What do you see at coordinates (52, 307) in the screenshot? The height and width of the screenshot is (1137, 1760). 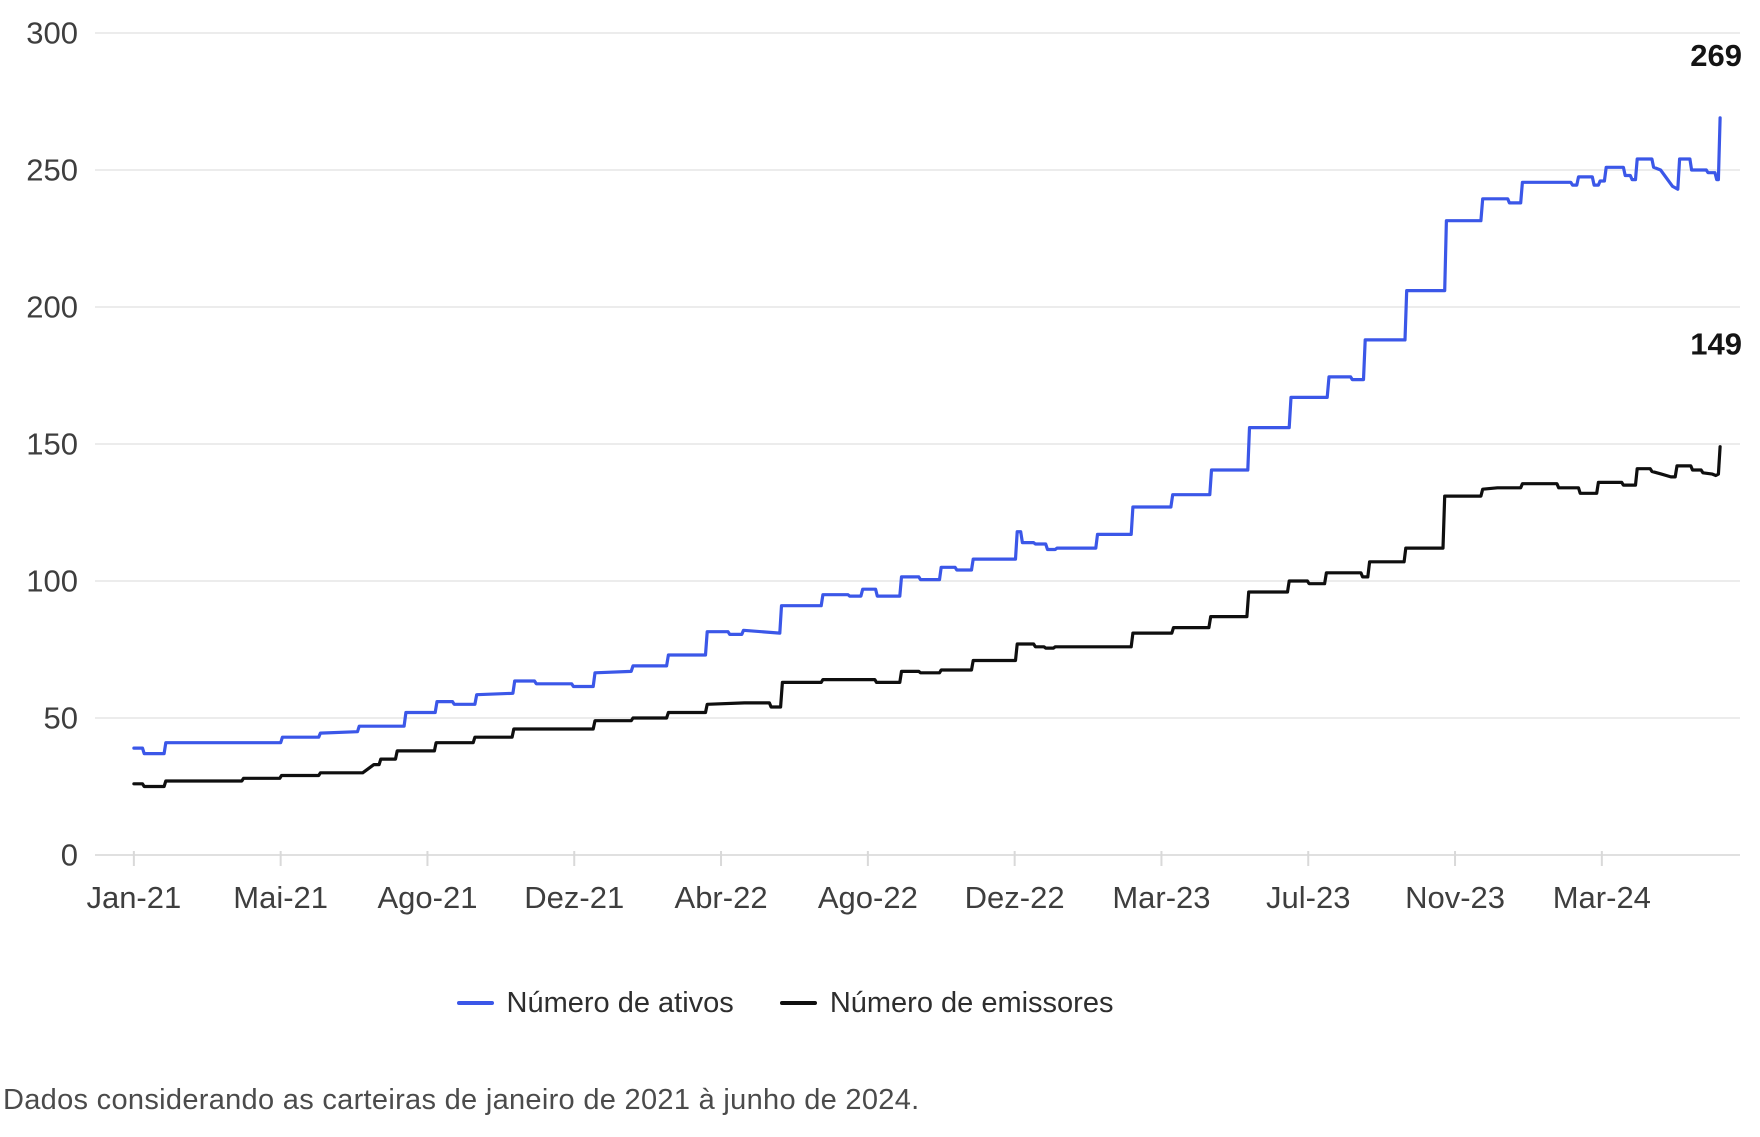 I see `y-tick-label: 200` at bounding box center [52, 307].